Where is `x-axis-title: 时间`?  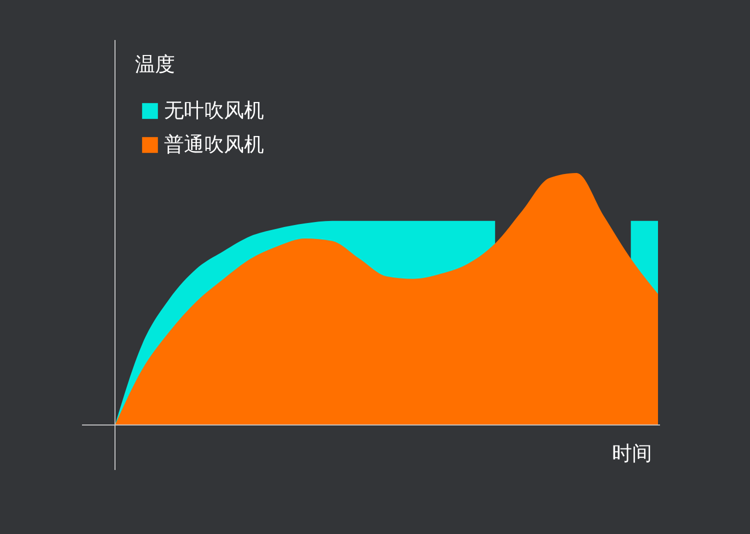
x-axis-title: 时间 is located at coordinates (632, 453).